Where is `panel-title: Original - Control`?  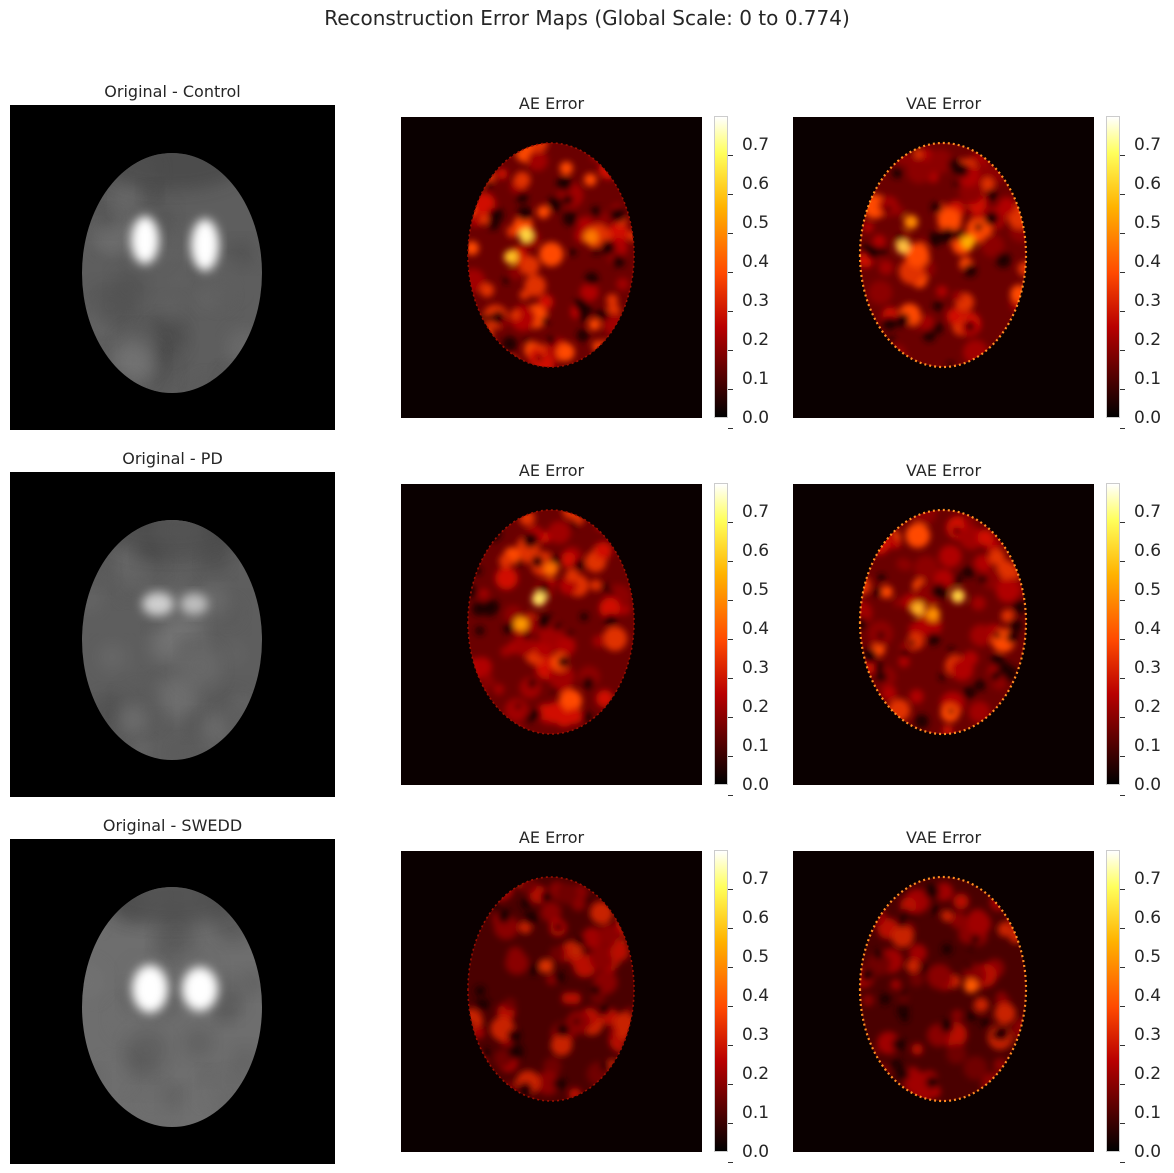
panel-title: Original - Control is located at coordinates (172, 91).